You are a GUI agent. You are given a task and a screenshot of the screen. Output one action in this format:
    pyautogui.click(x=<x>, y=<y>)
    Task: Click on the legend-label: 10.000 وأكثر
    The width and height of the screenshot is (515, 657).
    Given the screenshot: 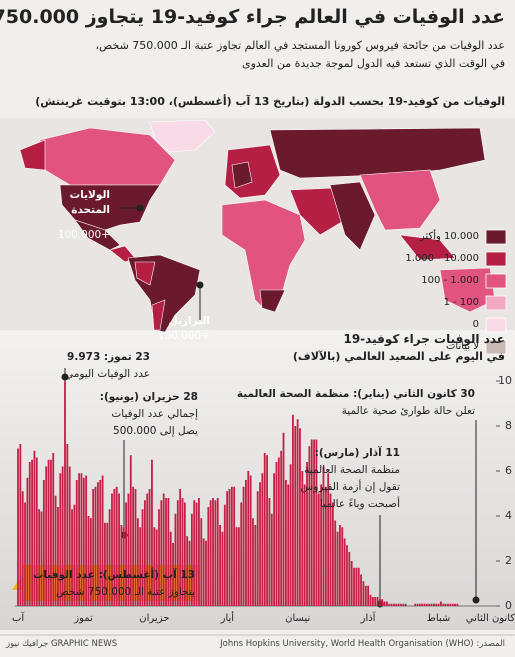 What is the action you would take?
    pyautogui.click(x=449, y=236)
    